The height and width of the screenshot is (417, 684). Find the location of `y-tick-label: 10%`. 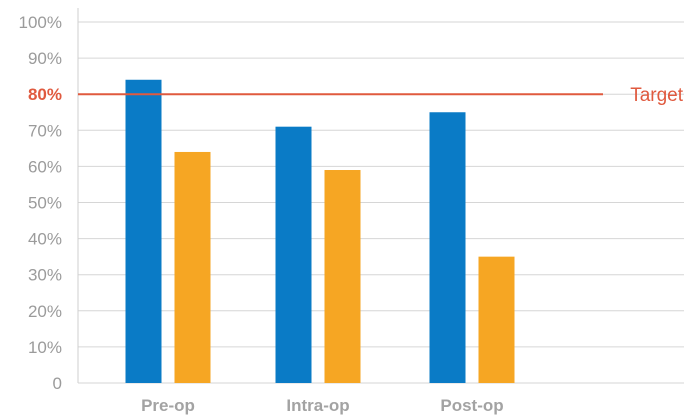

y-tick-label: 10% is located at coordinates (45, 347).